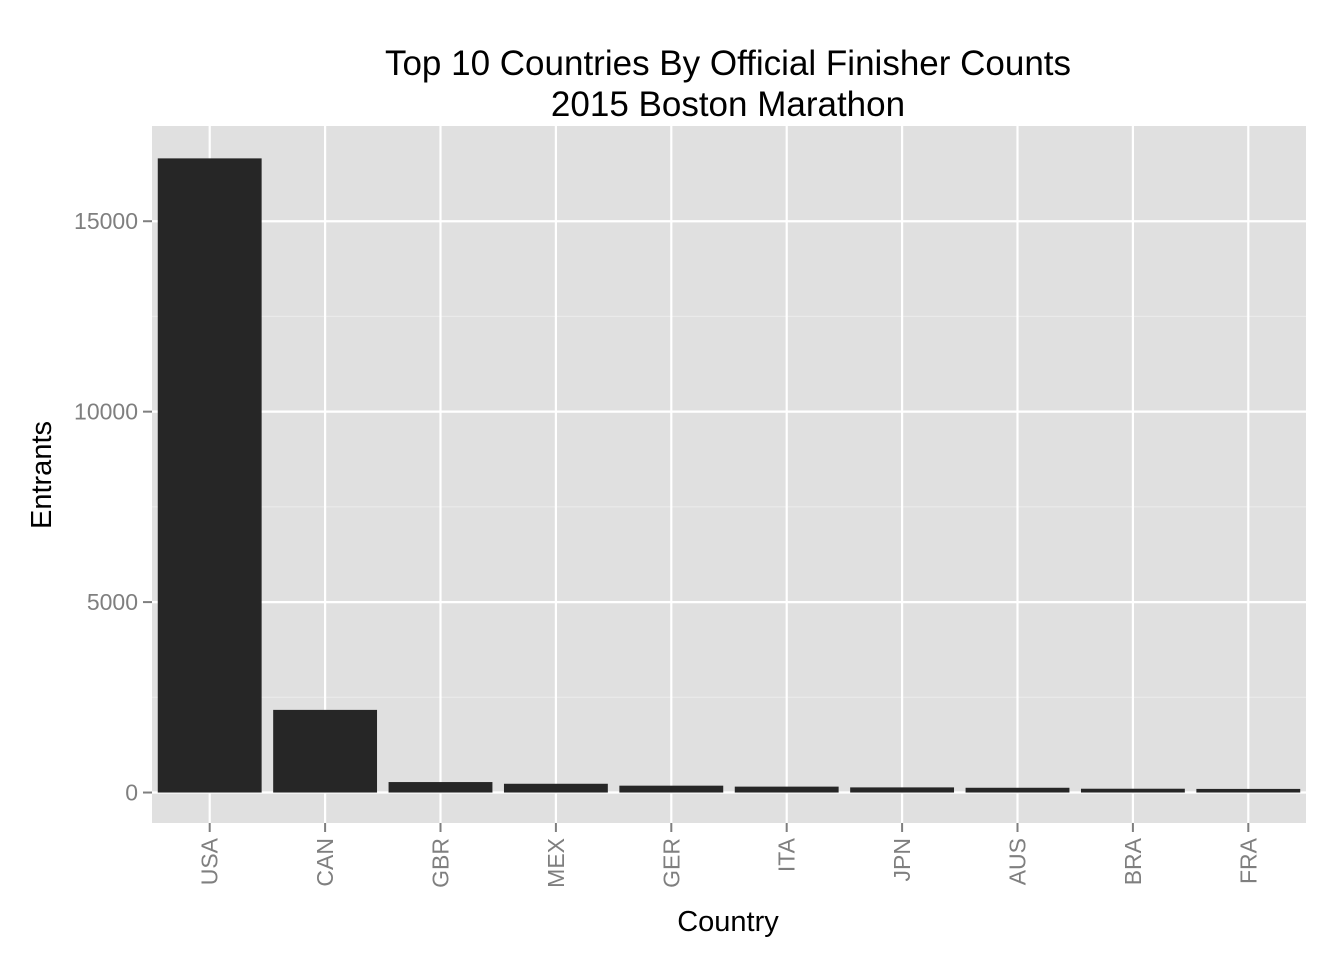 The width and height of the screenshot is (1344, 960). What do you see at coordinates (325, 862) in the screenshot?
I see `x-tick-label: CAN` at bounding box center [325, 862].